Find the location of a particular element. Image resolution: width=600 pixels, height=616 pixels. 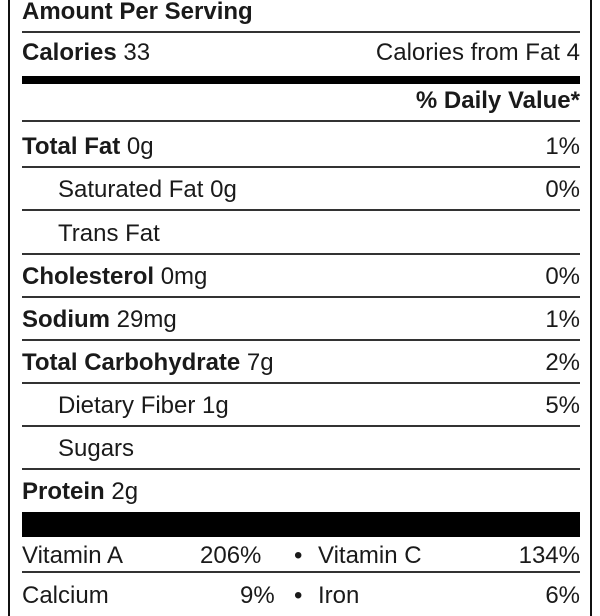

vitamin-row-calcium-iron: Calcium 9% • Iron 6% is located at coordinates (301, 598).